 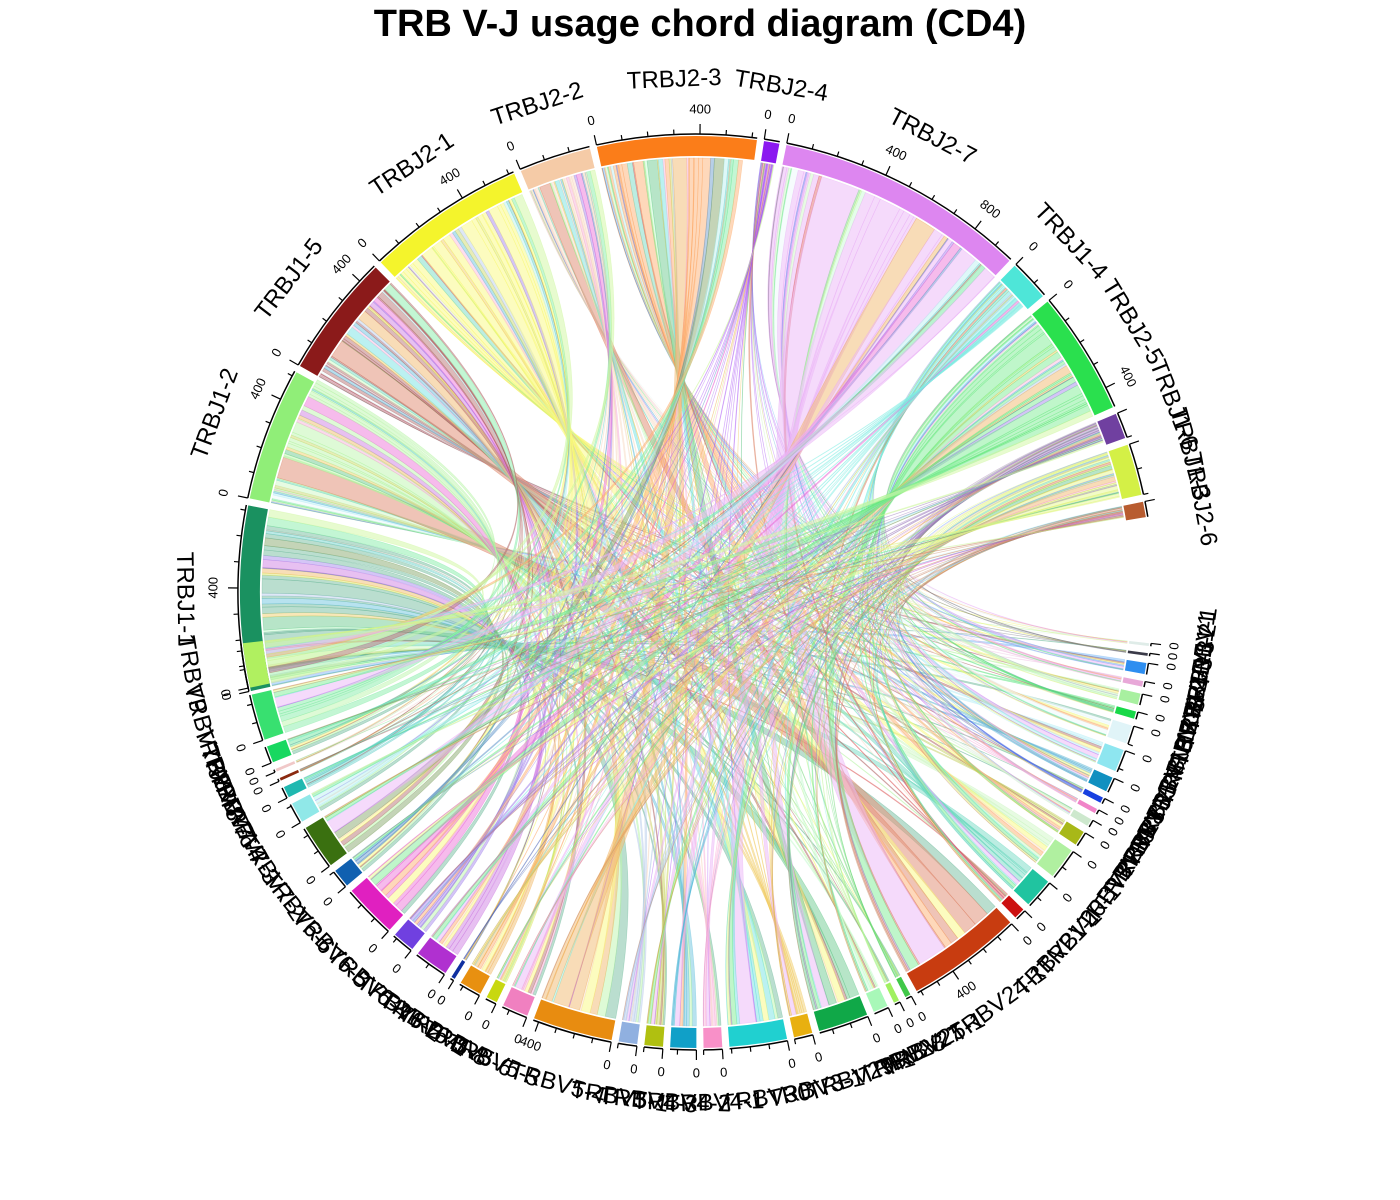 I want to click on sector-label-trbj2-2: TRBJ2-2, so click(x=537, y=104).